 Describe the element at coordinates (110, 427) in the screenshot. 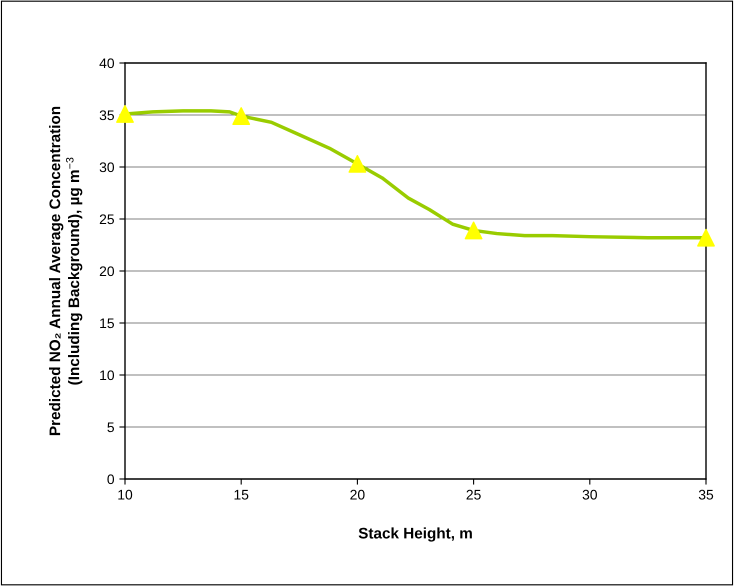

I see `y-tick-label: 5` at that location.